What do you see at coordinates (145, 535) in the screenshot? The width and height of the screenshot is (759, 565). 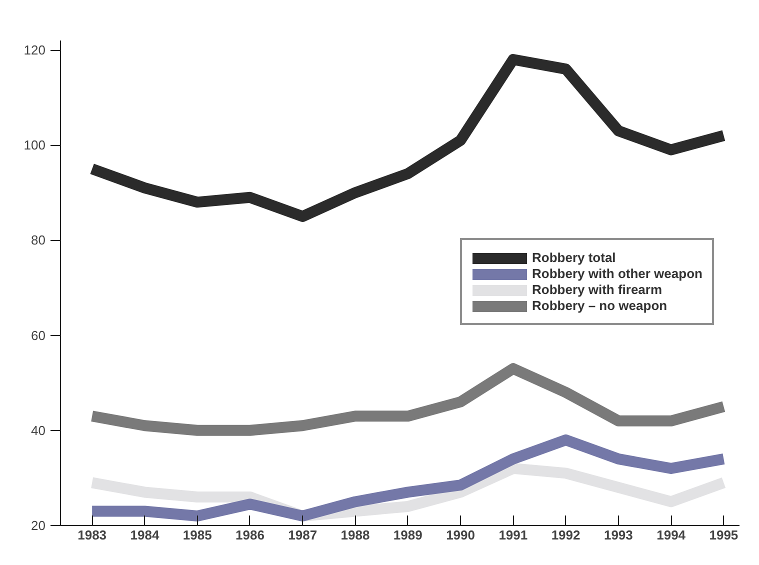 I see `x-tick-label: 1984` at bounding box center [145, 535].